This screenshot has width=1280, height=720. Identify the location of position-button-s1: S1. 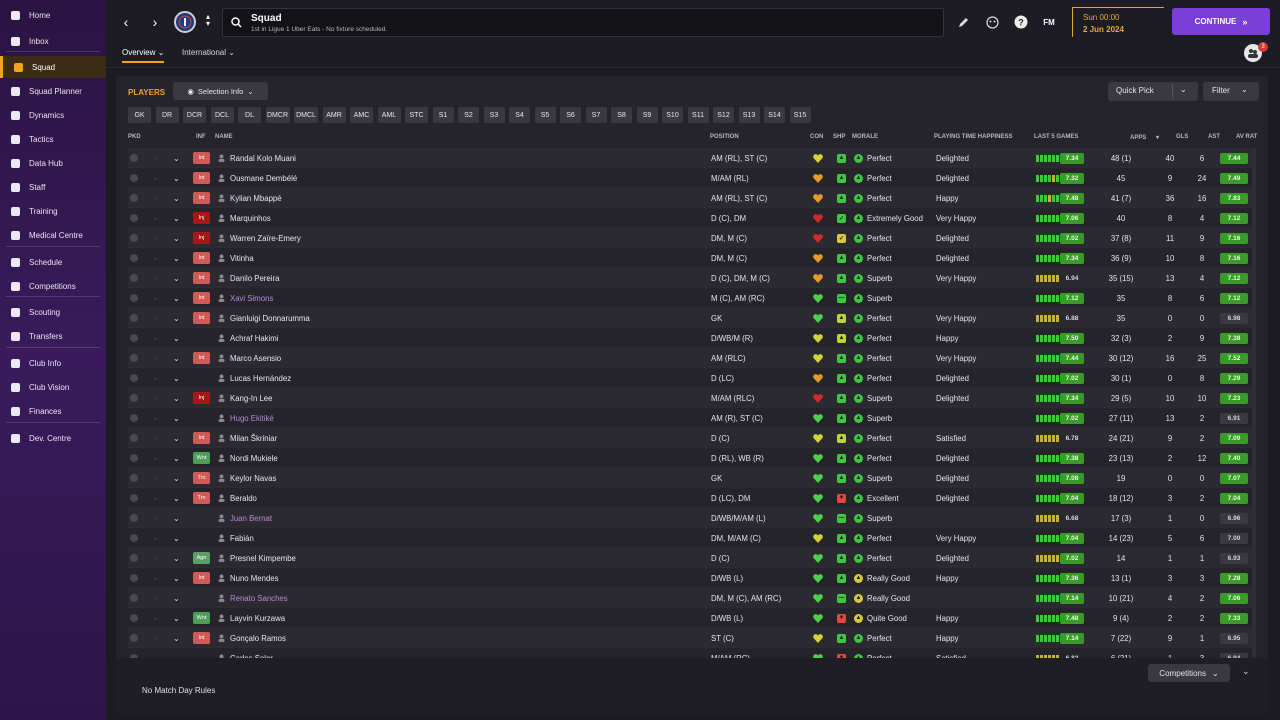
(443, 115).